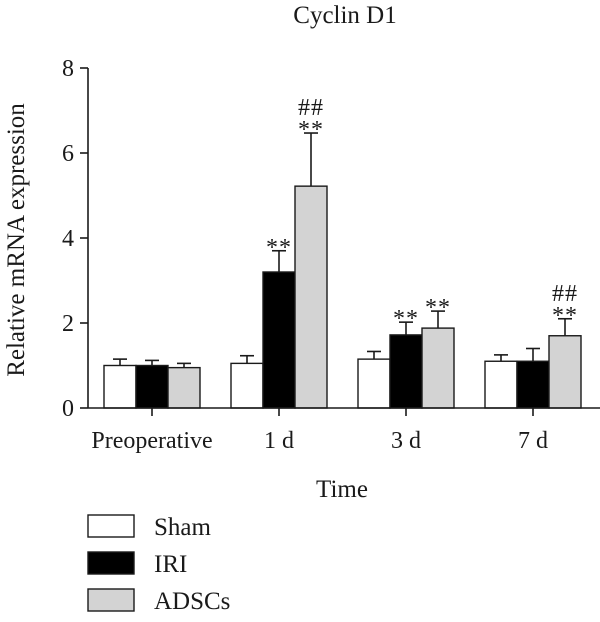  What do you see at coordinates (68, 154) in the screenshot?
I see `y-tick-label: 6` at bounding box center [68, 154].